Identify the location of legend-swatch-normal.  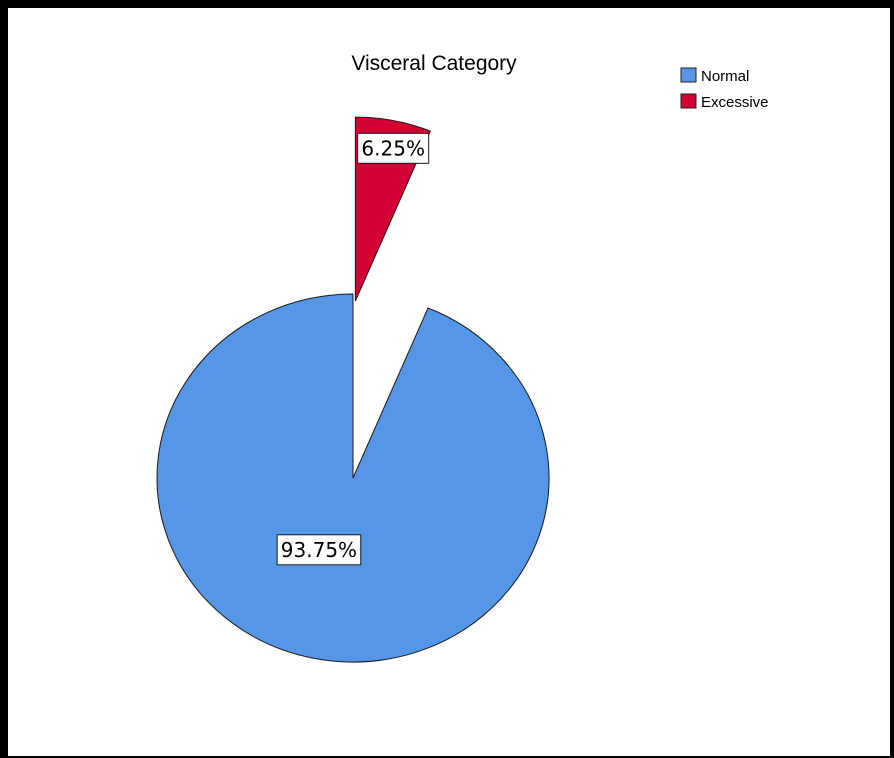
(688, 75).